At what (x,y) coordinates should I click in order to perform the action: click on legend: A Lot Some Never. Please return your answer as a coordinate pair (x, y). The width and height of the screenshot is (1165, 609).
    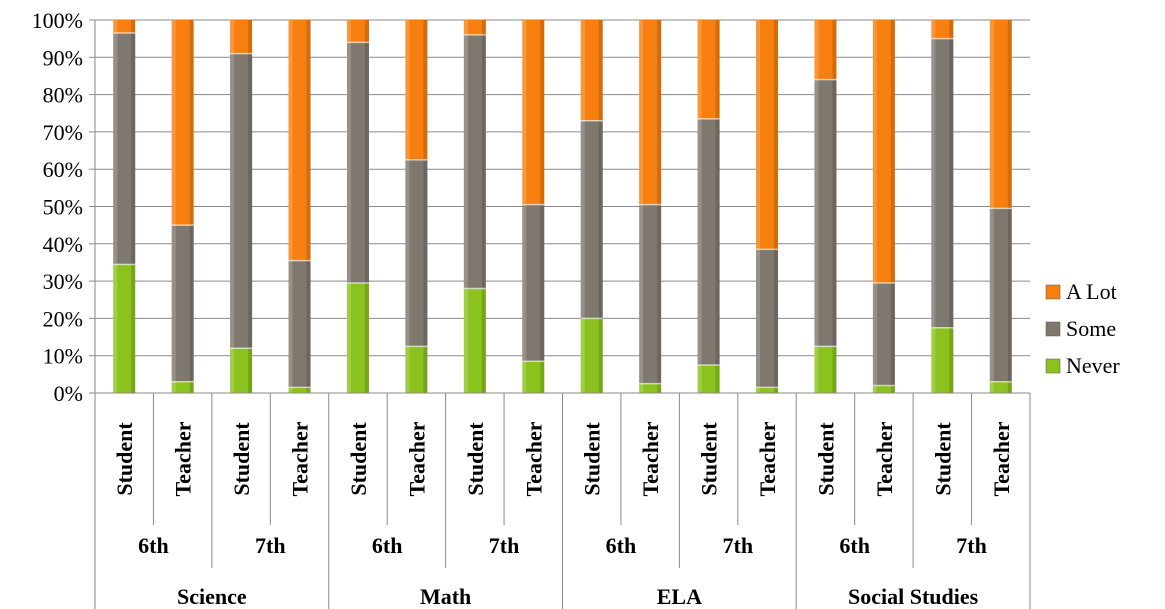
    Looking at the image, I should click on (1082, 328).